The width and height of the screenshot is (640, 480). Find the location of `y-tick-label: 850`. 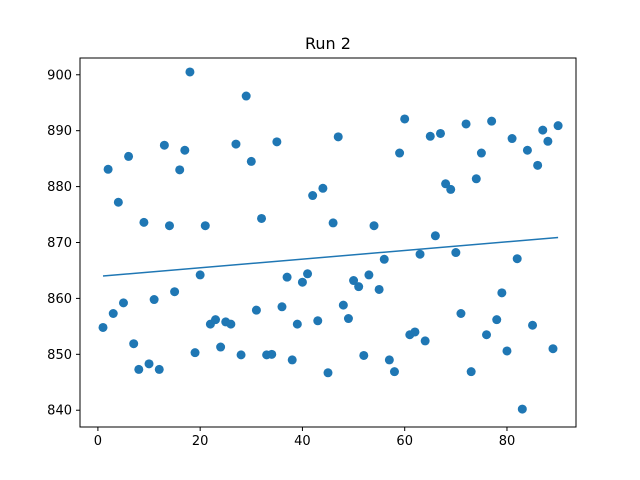

y-tick-label: 850 is located at coordinates (59, 355).